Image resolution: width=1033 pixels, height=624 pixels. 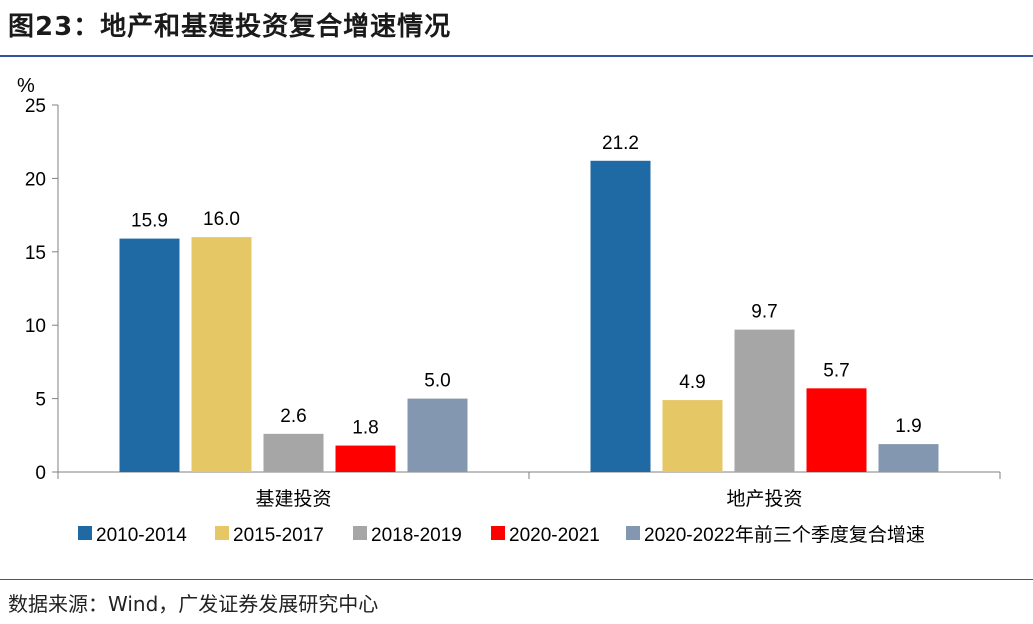 What do you see at coordinates (40, 400) in the screenshot?
I see `y-tick-label: 5` at bounding box center [40, 400].